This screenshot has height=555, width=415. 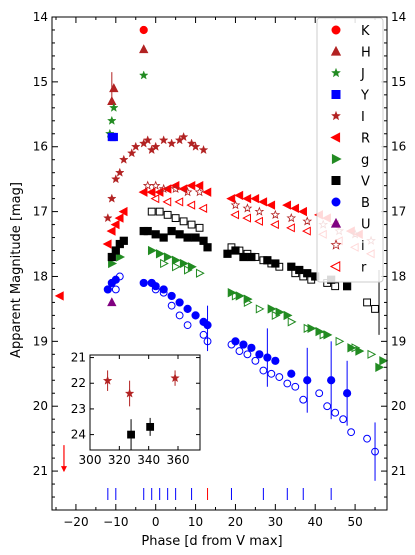 I want to click on y-tick-label-left: 19, so click(x=40, y=341).